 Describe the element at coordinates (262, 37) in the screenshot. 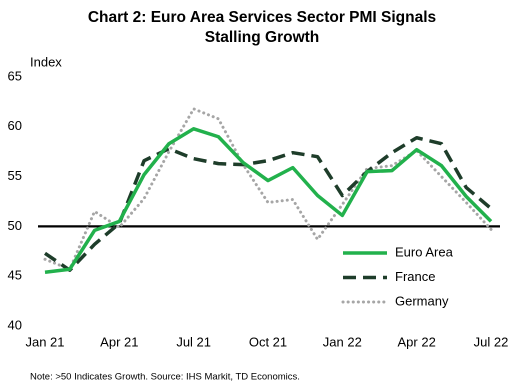

I see `chart-subtitle: Stalling Growth` at that location.